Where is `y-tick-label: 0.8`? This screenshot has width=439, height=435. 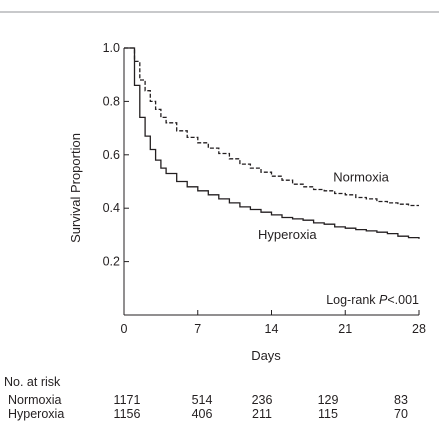
y-tick-label: 0.8 is located at coordinates (111, 101).